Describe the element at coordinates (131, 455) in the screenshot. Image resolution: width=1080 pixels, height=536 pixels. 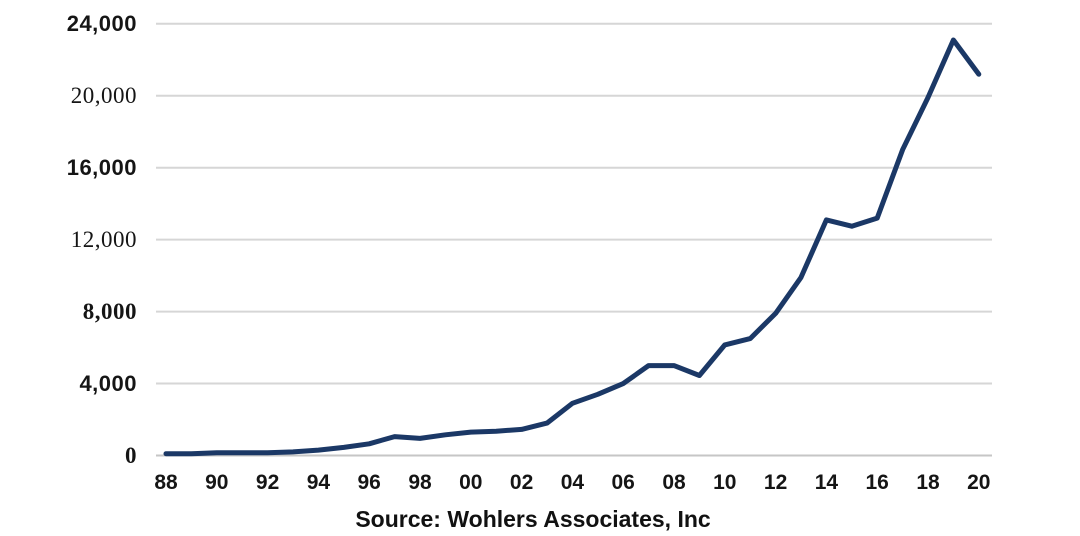
I see `y-tick-label: 0` at that location.